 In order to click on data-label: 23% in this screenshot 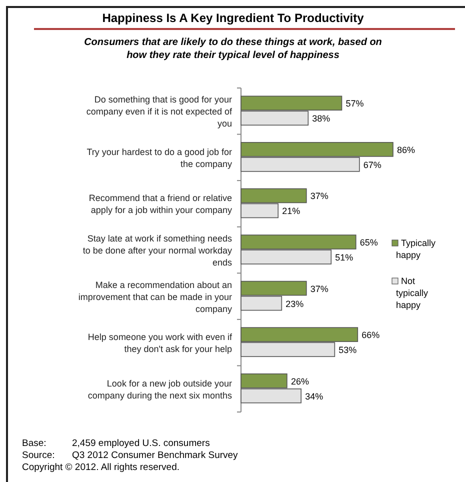, I will do `click(295, 303)`.